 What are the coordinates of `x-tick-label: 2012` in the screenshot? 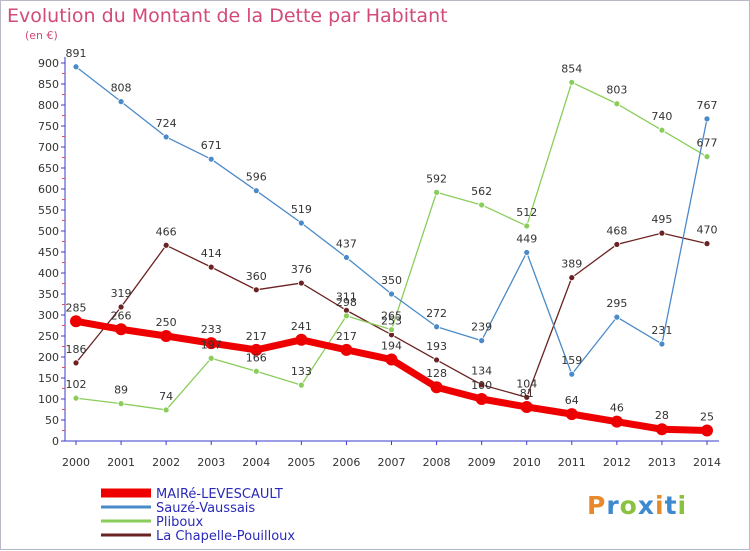 It's located at (617, 462).